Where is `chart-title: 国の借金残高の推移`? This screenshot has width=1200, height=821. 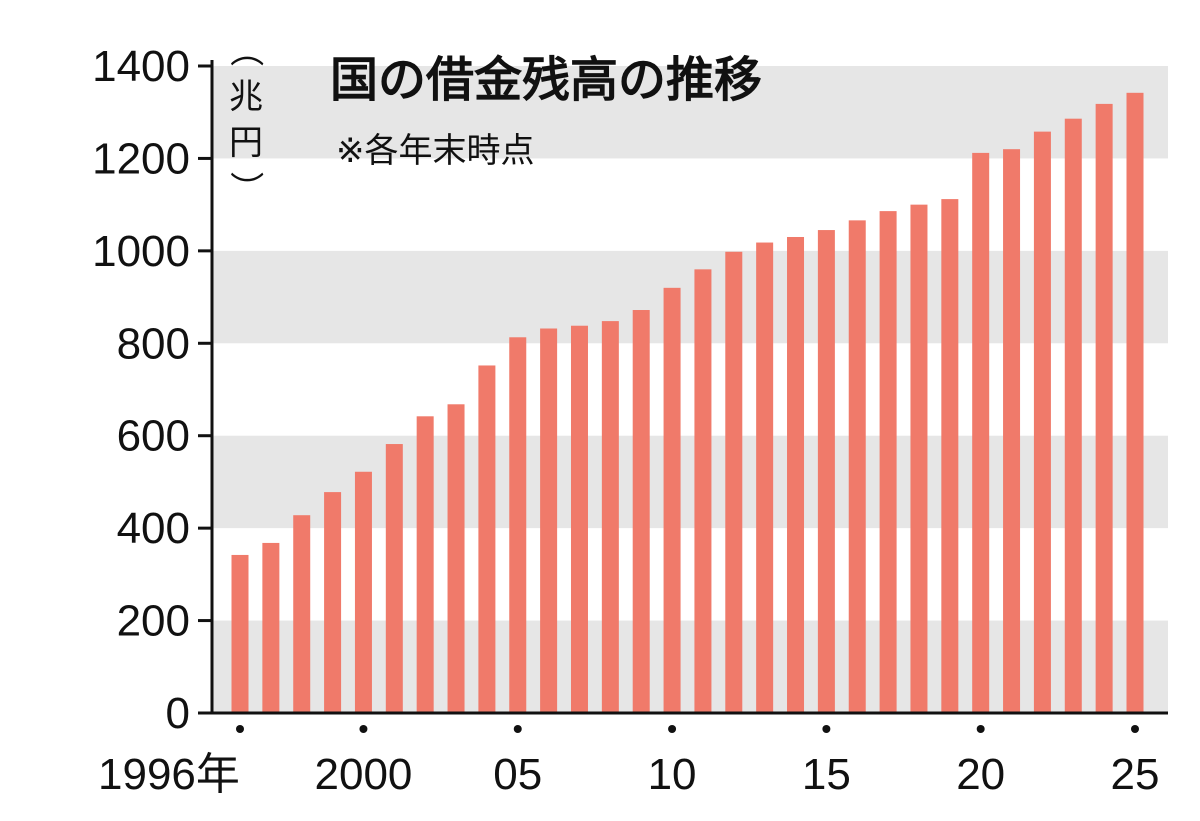 chart-title: 国の借金残高の推移 is located at coordinates (546, 80).